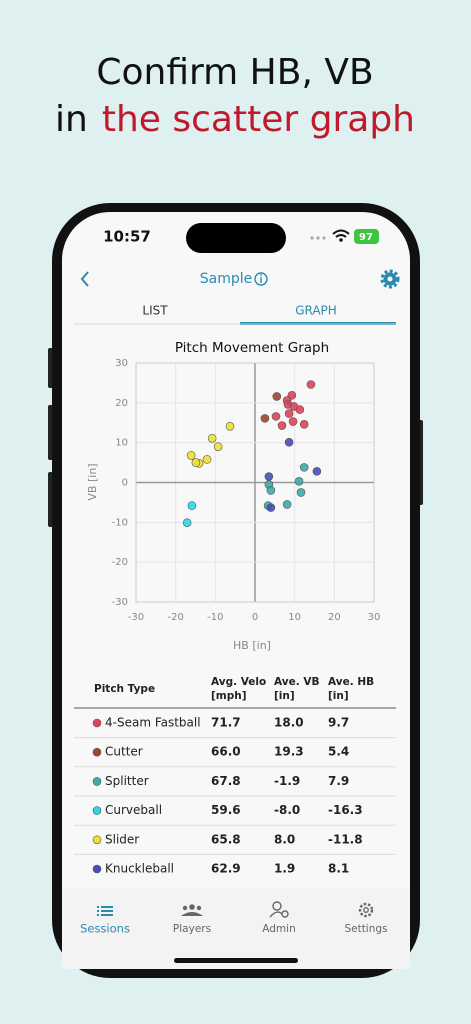  What do you see at coordinates (236, 960) in the screenshot?
I see `home-indicator` at bounding box center [236, 960].